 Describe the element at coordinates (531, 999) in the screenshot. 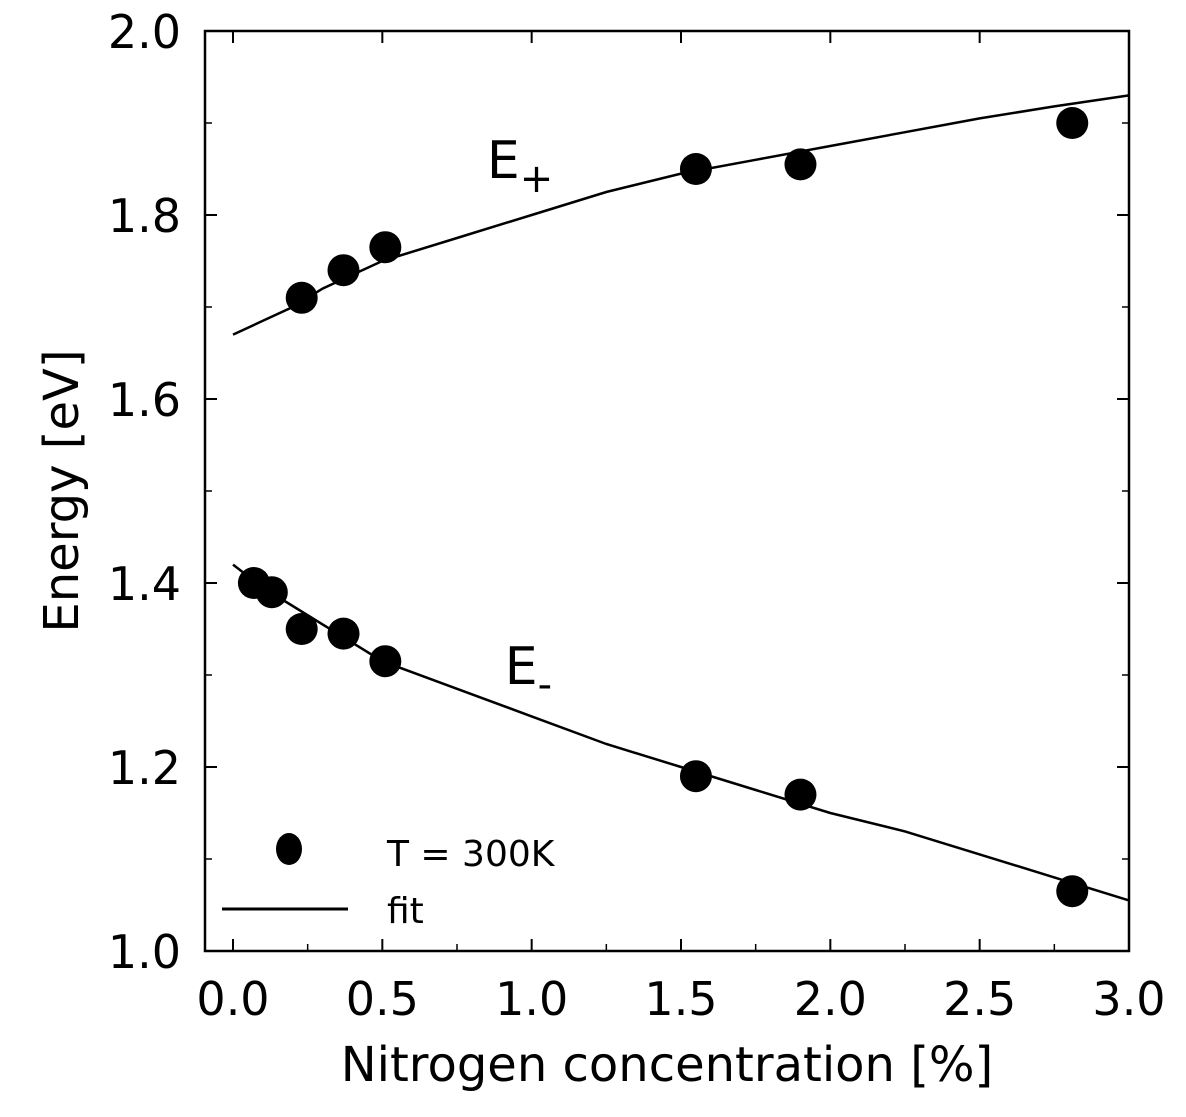

I see `x-tick-label: 1.0` at that location.